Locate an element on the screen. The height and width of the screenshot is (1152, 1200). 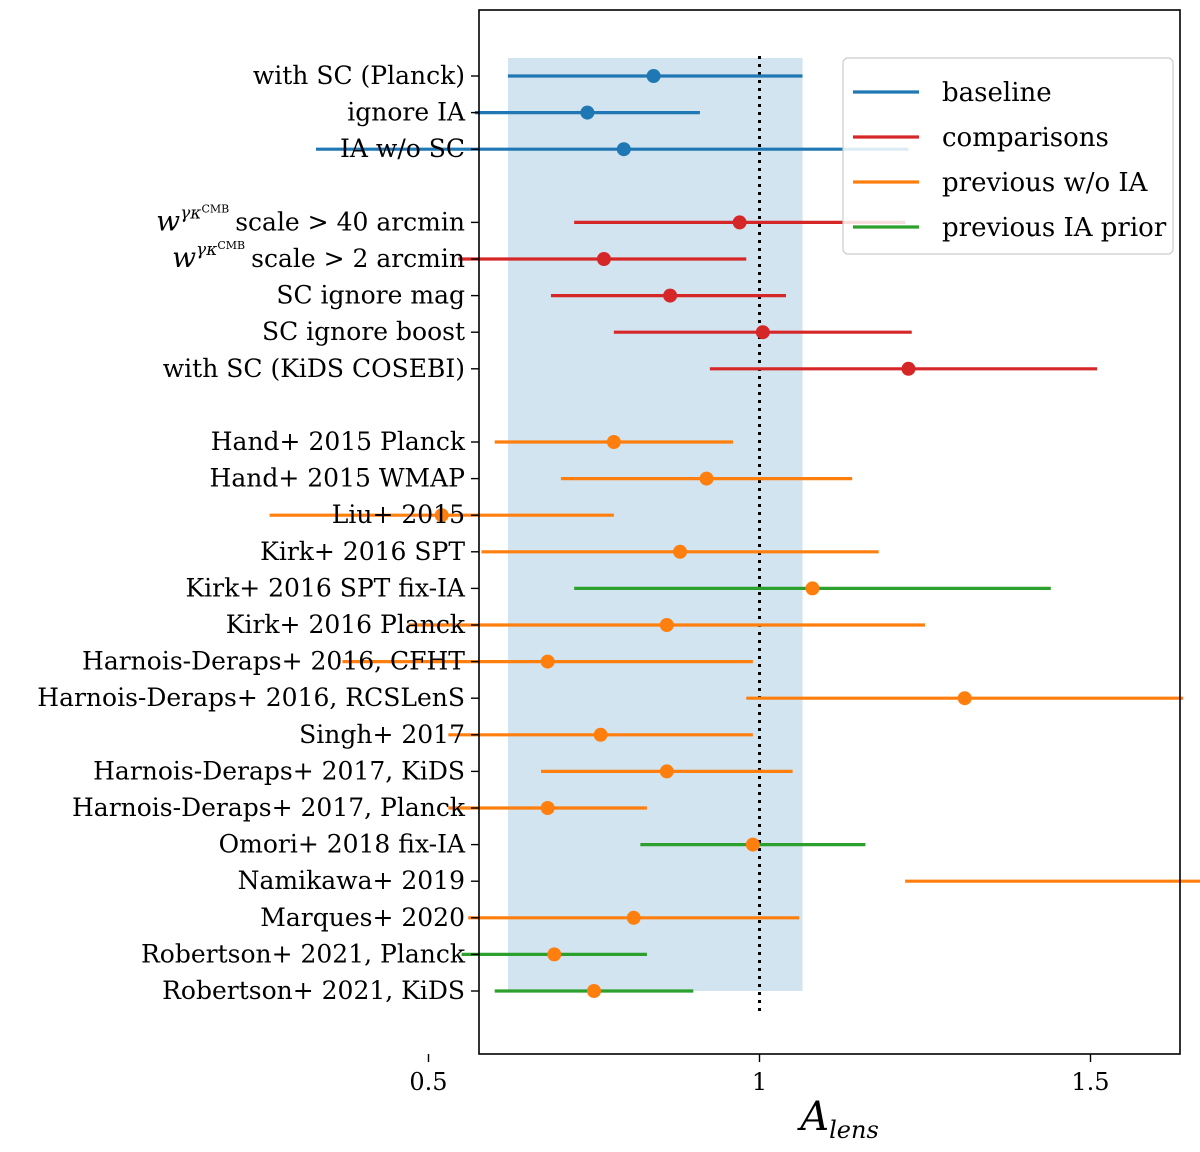
label-text: scale > 40 arcmin is located at coordinates (350, 221).